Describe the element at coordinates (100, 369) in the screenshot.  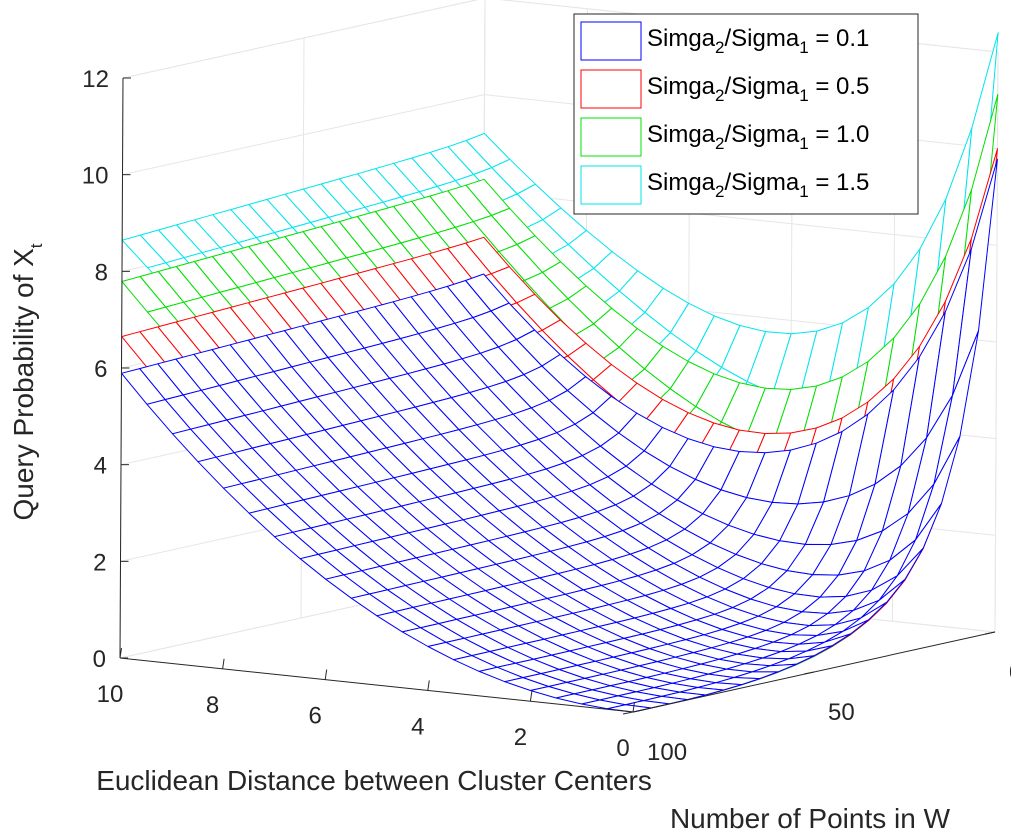
I see `z-tick-label: 6` at that location.